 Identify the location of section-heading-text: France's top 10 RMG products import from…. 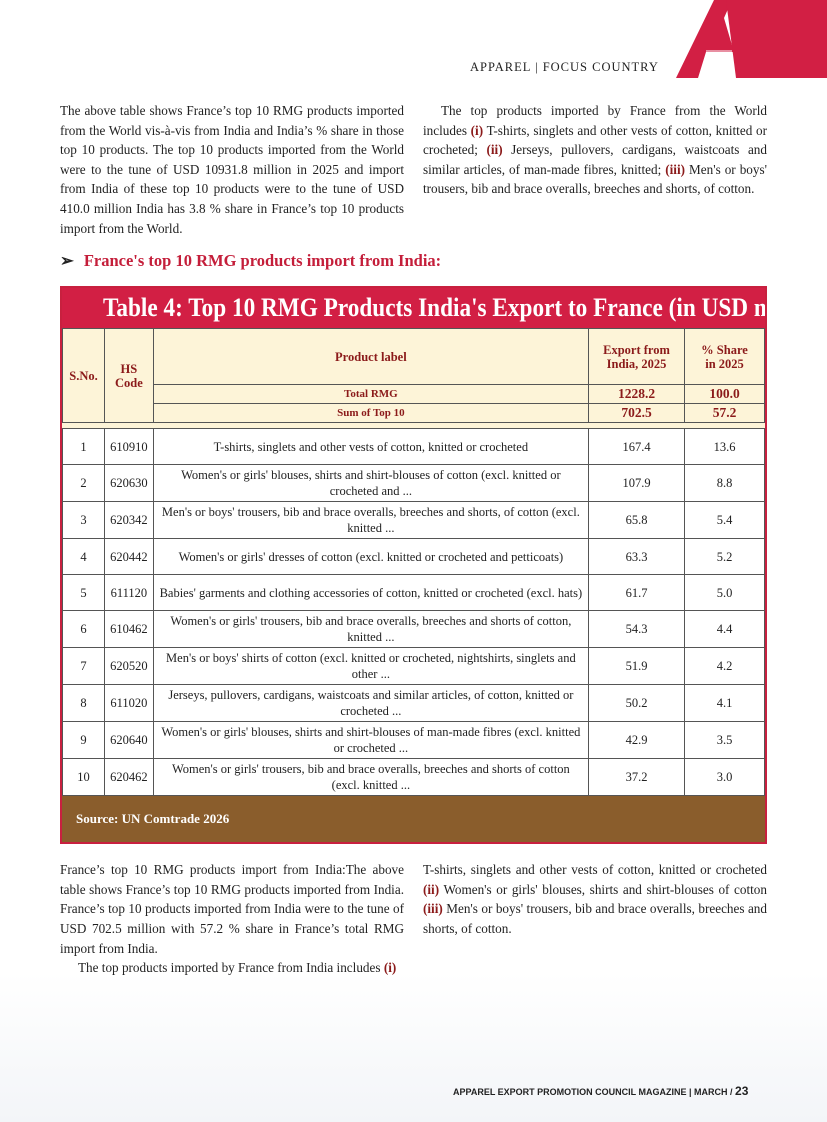
(262, 261).